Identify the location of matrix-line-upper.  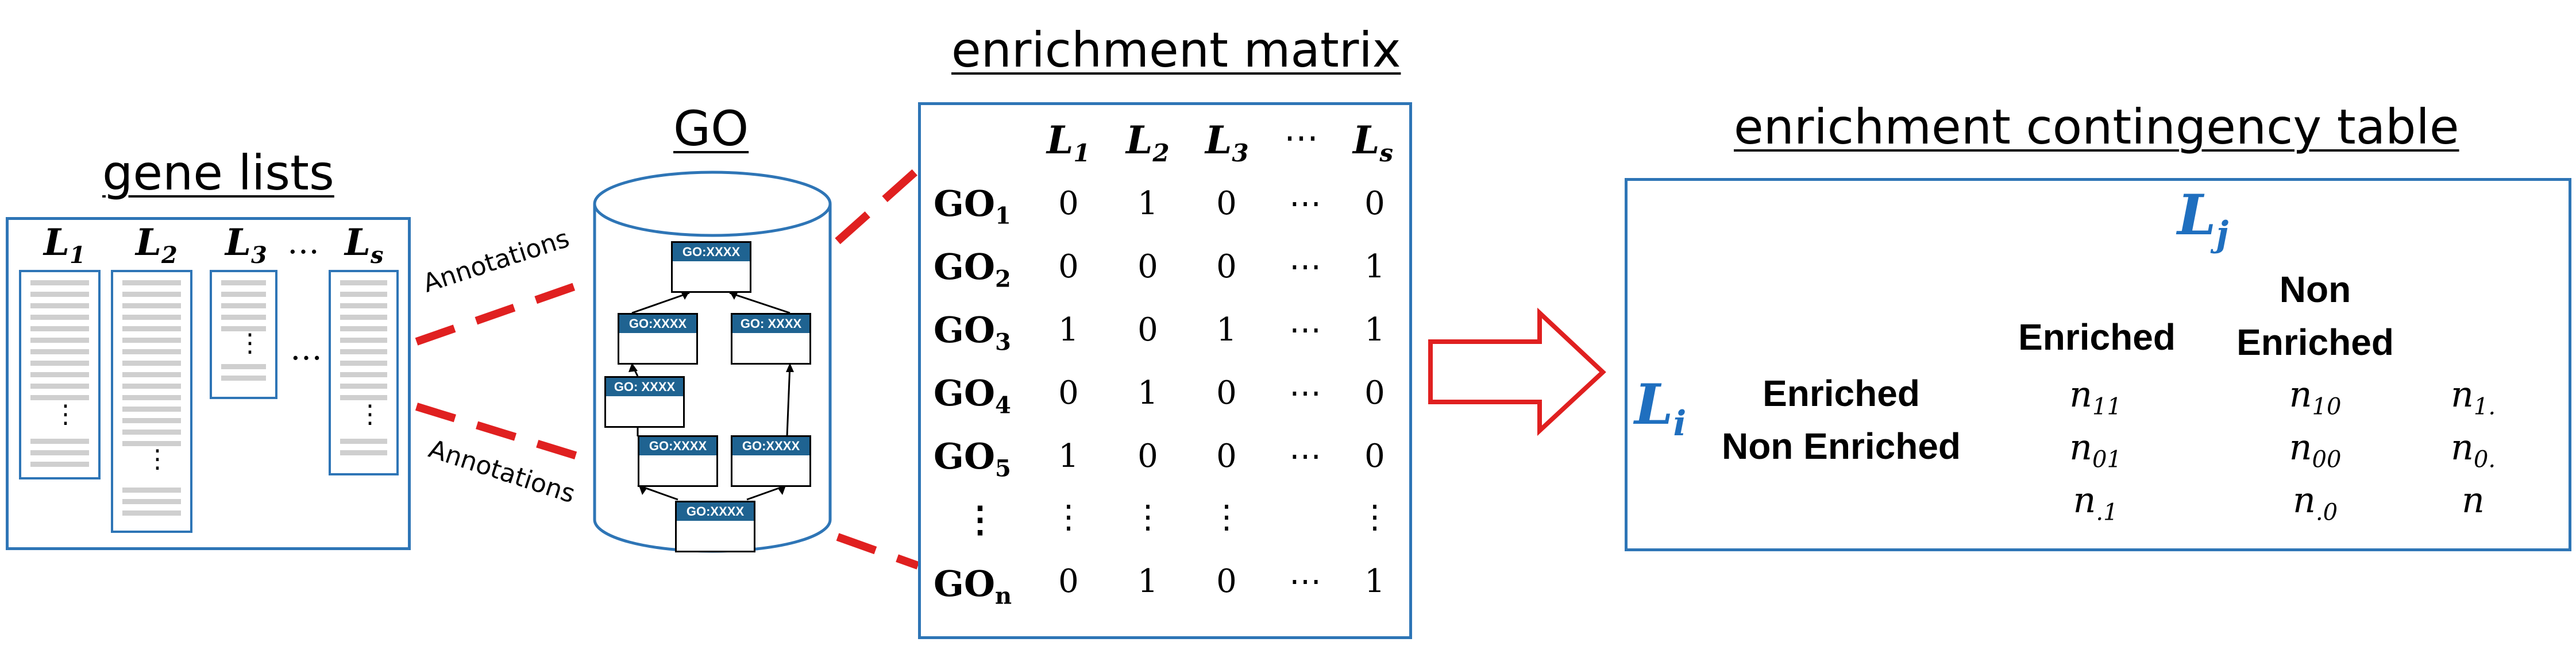
(878, 205).